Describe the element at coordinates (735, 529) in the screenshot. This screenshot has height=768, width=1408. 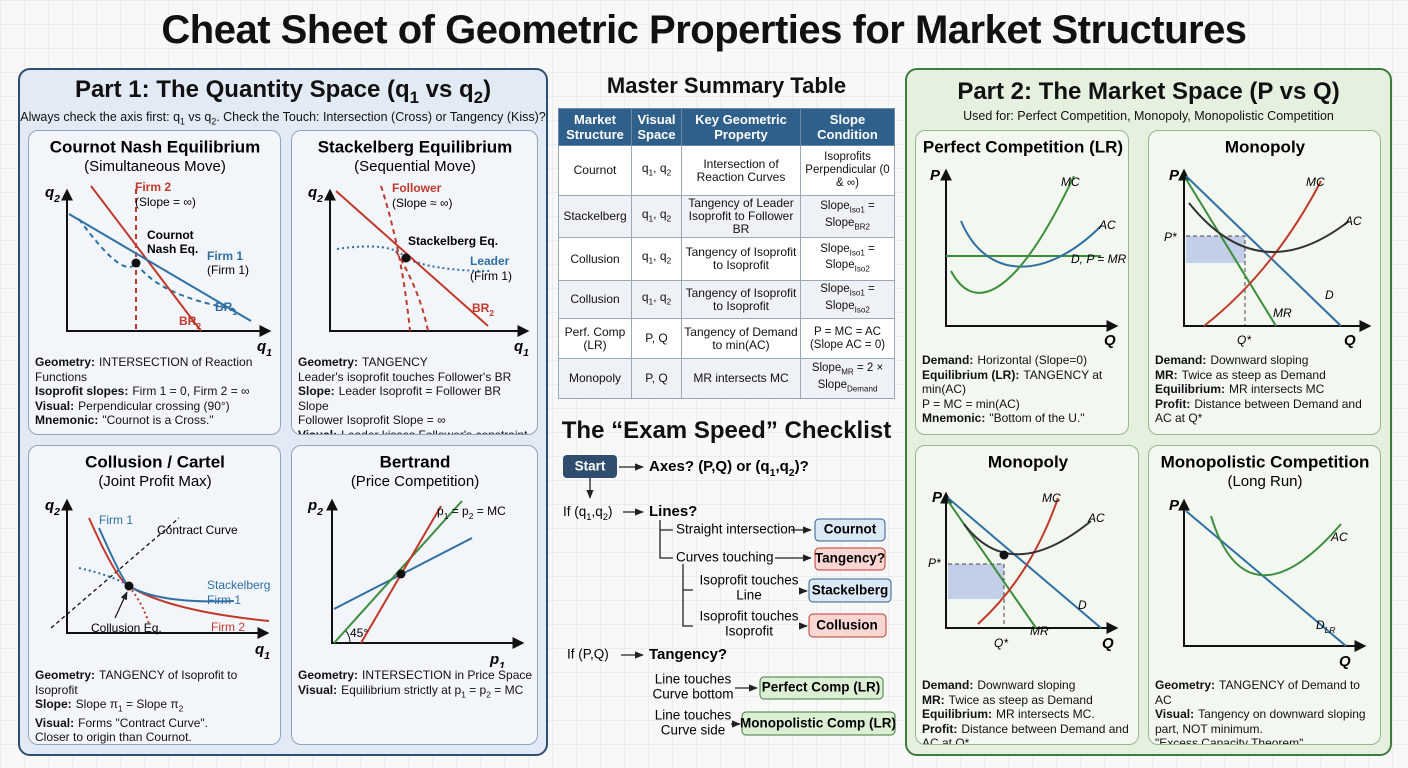
I see `branch-text: Straight intersection` at that location.